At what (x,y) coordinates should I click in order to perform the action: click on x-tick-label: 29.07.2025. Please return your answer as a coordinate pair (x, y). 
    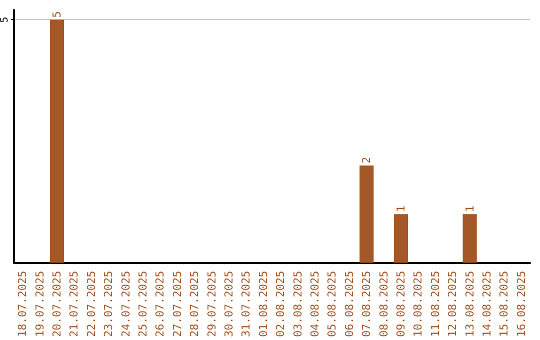
    Looking at the image, I should click on (211, 304).